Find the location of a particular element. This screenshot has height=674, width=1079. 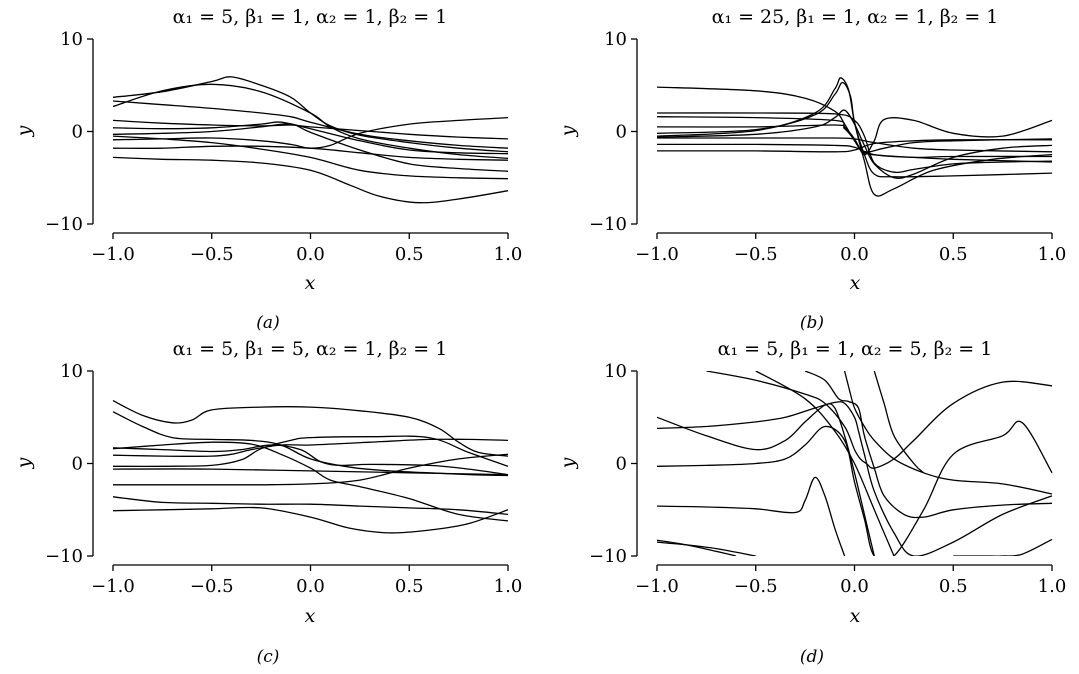

panel-d-xtick-label: 1.0 is located at coordinates (1052, 586).